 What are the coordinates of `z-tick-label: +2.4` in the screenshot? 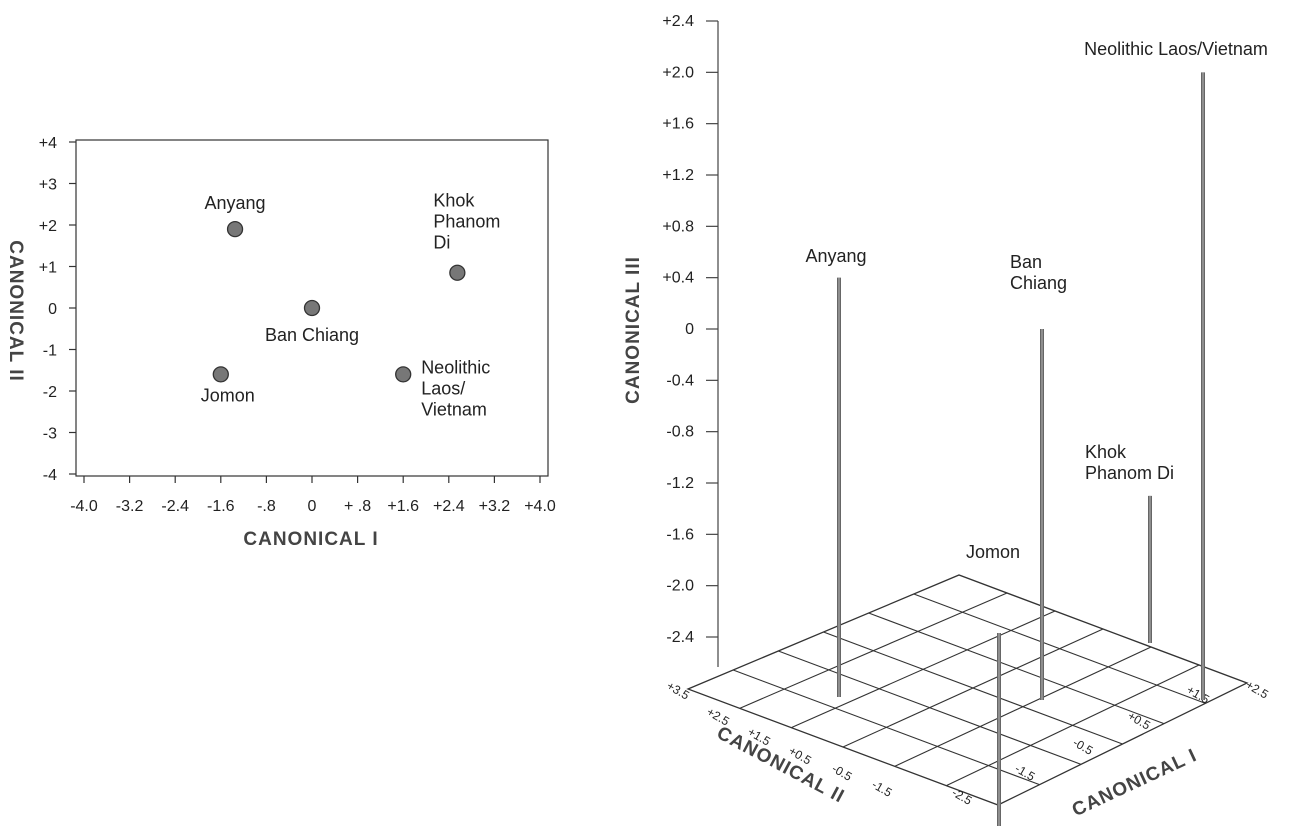 It's located at (678, 21).